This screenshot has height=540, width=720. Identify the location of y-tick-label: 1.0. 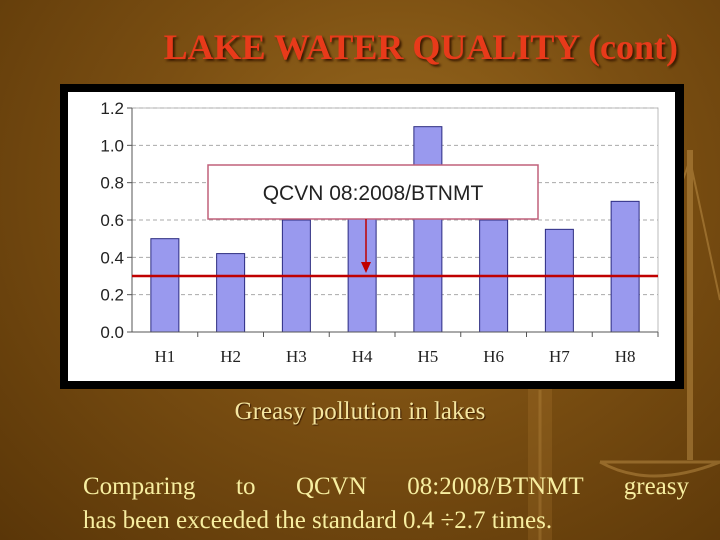
(112, 145).